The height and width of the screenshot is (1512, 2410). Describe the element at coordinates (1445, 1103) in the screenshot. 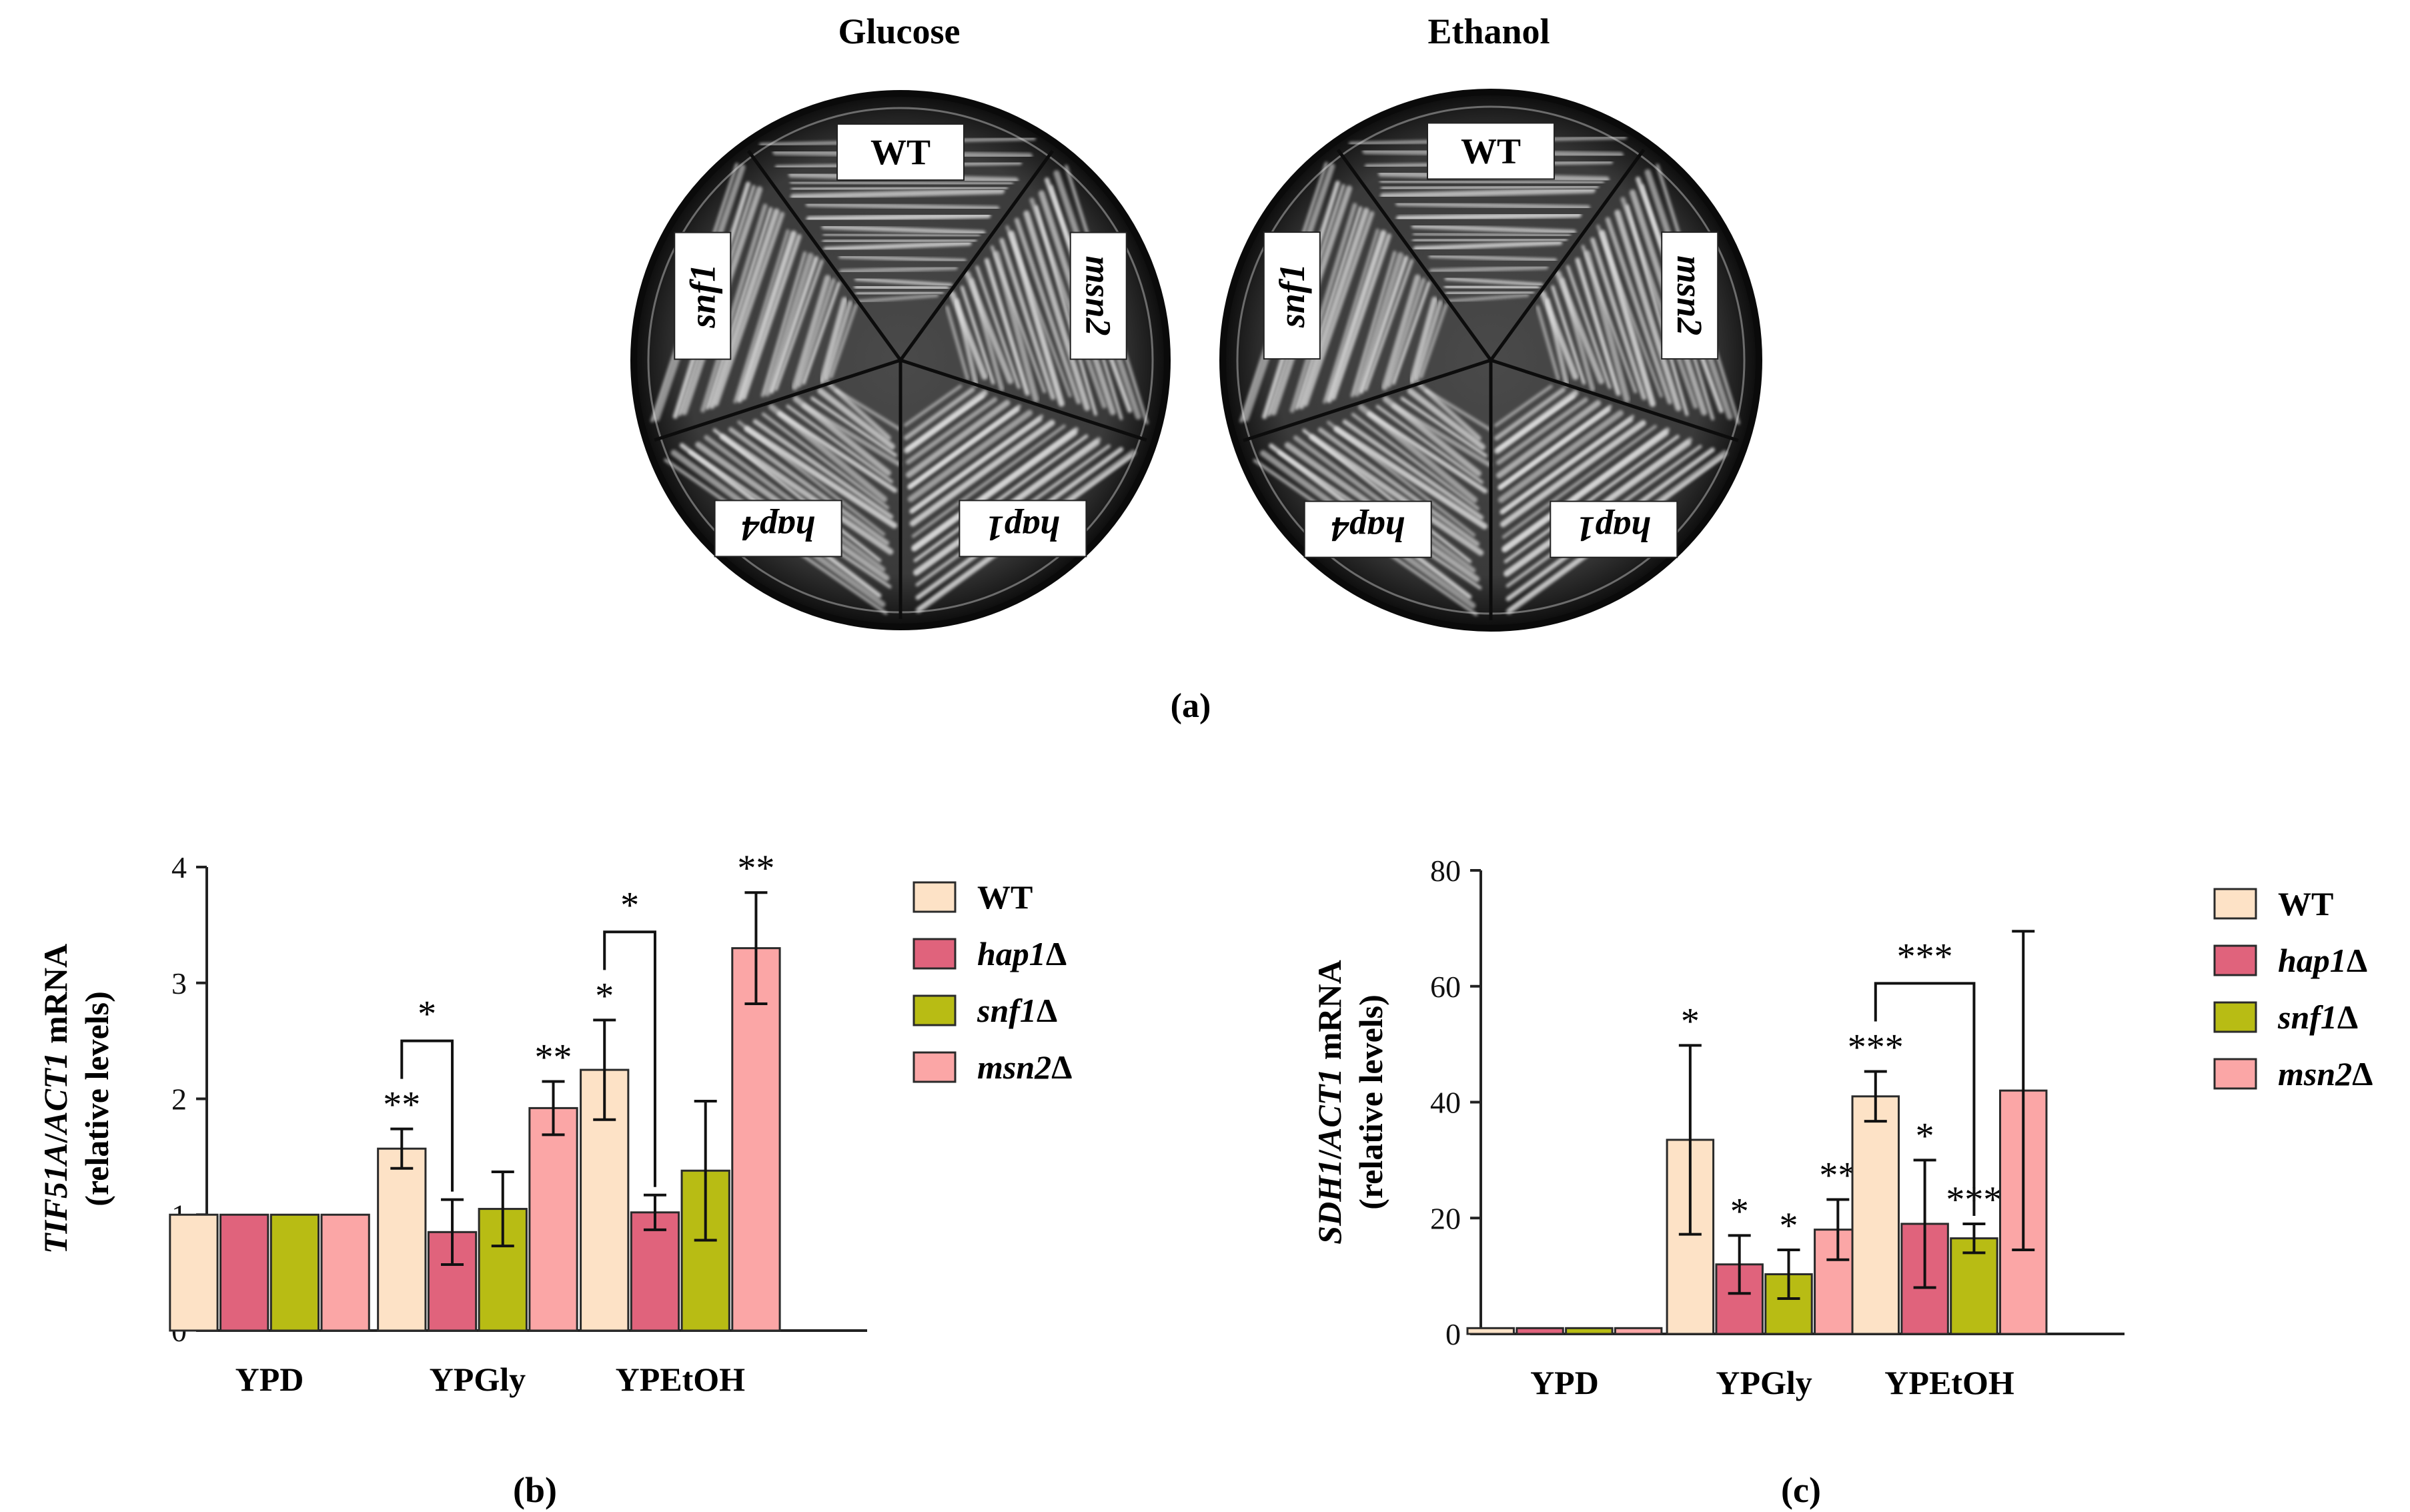

I see `y-tick-label: 40` at that location.